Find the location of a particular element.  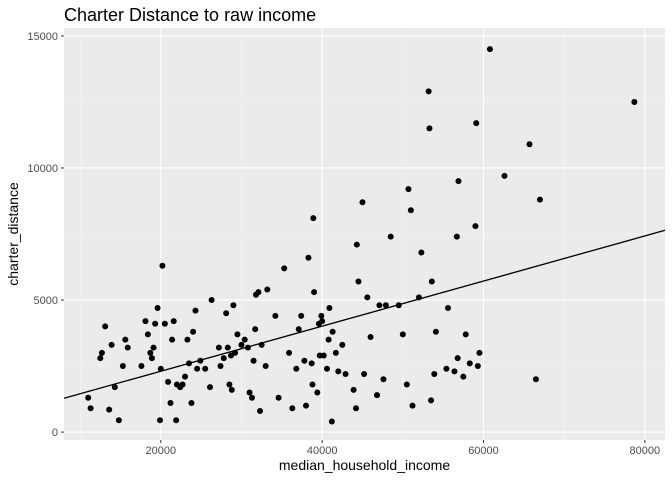

y-tick-label: 0 is located at coordinates (55, 433).